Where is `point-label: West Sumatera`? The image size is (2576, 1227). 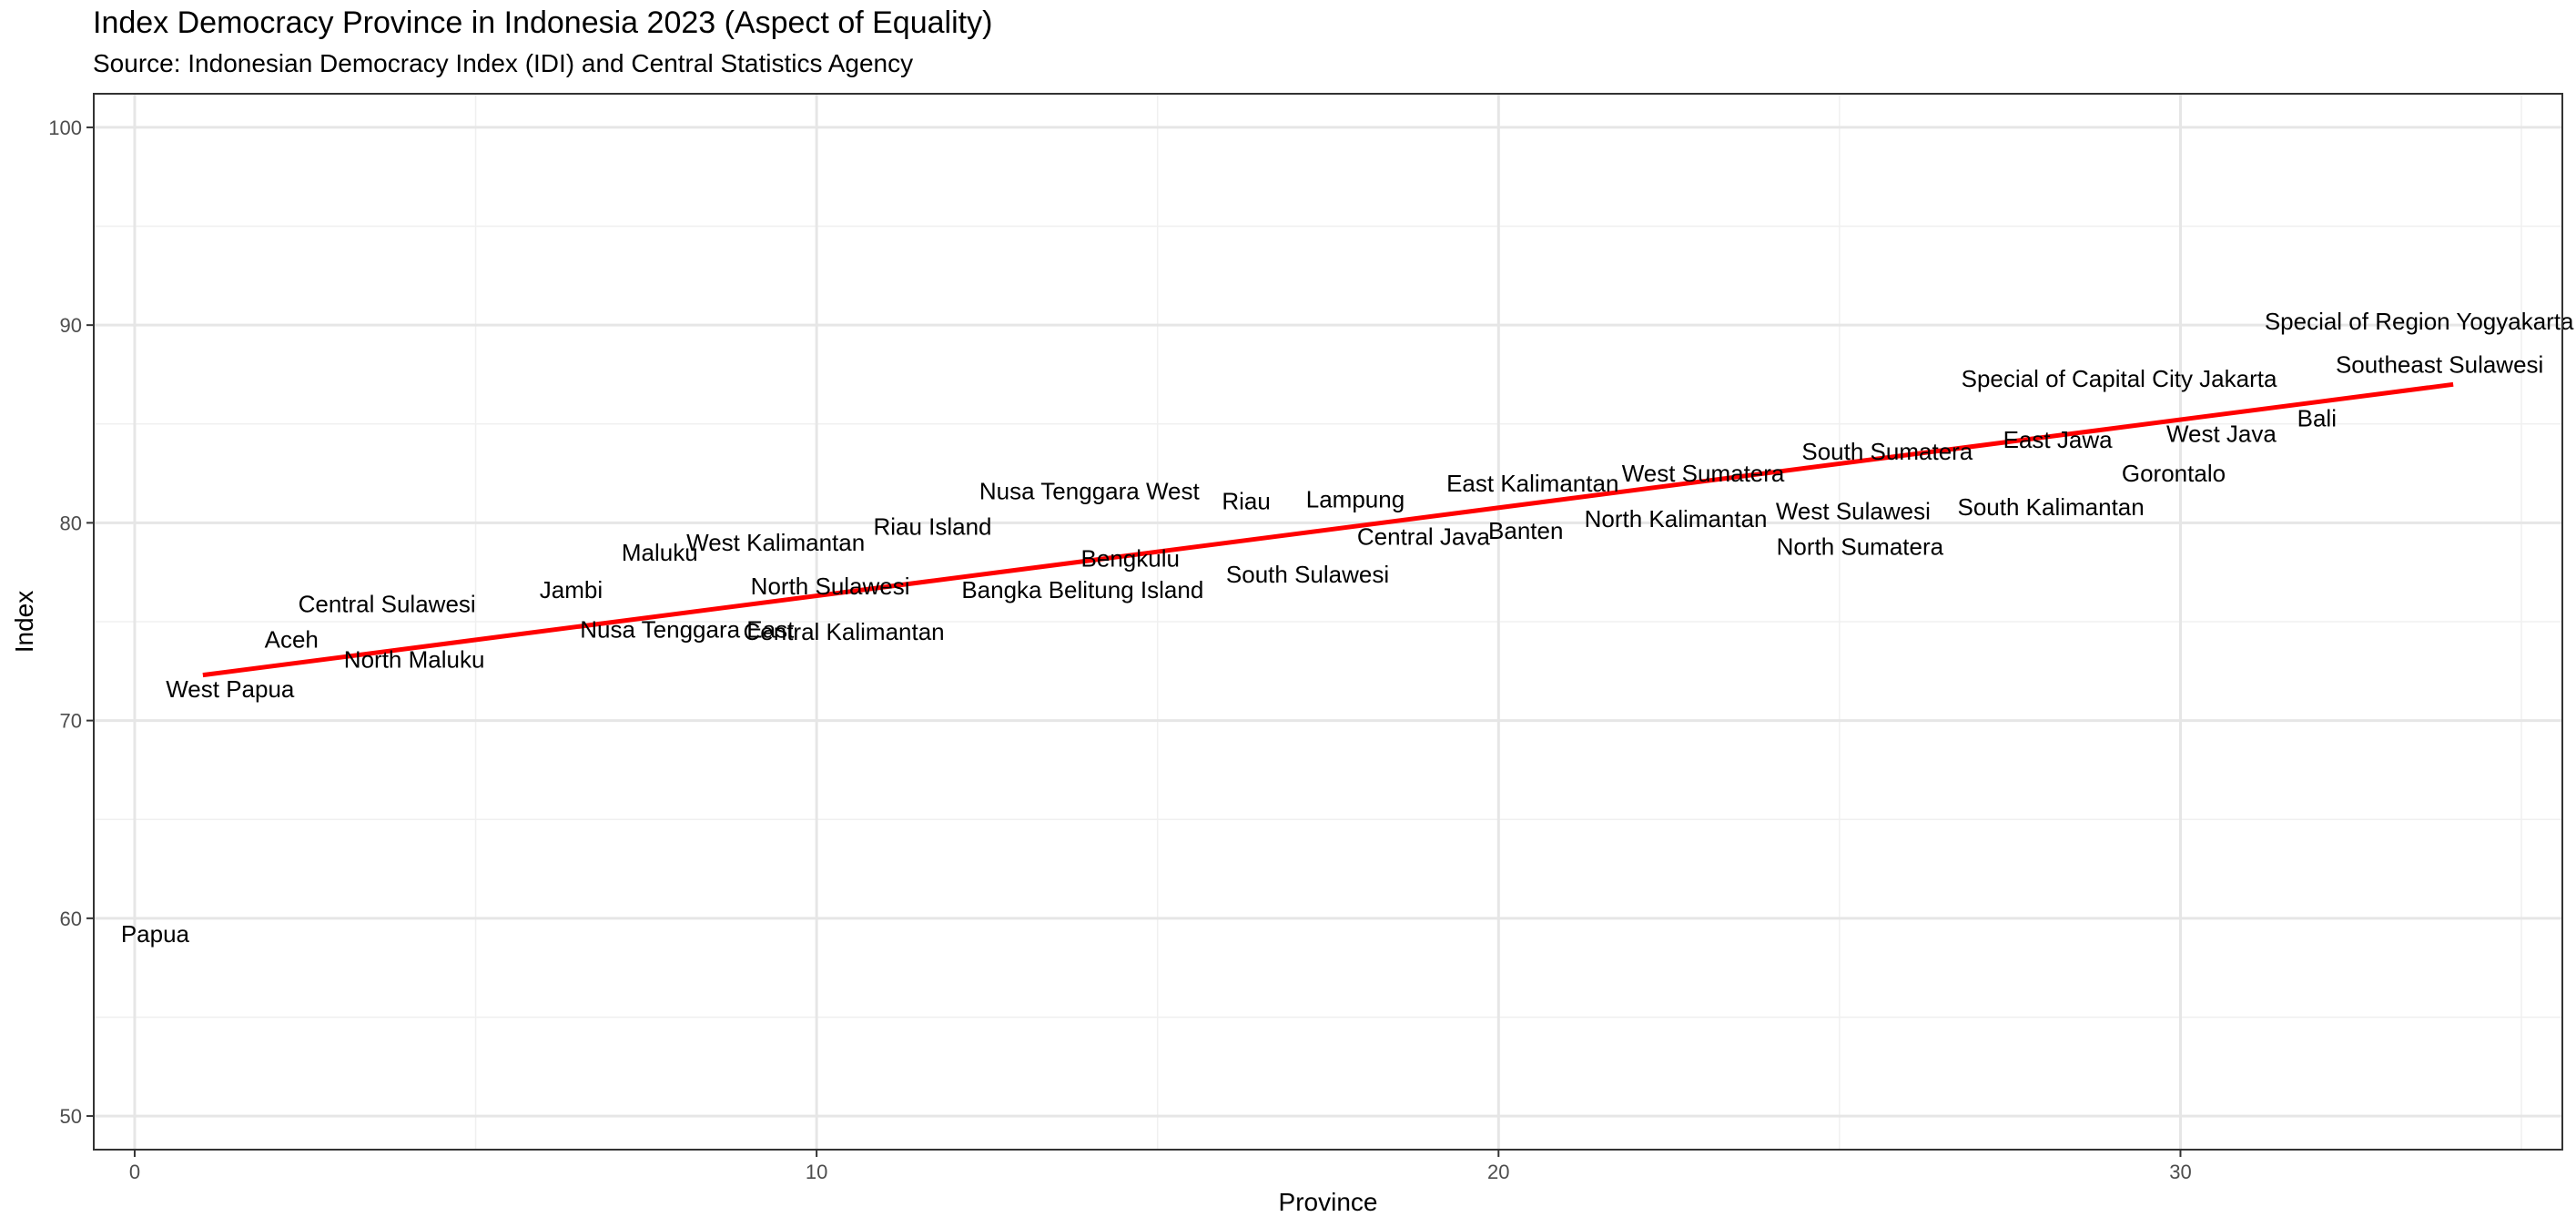 point-label: West Sumatera is located at coordinates (1703, 473).